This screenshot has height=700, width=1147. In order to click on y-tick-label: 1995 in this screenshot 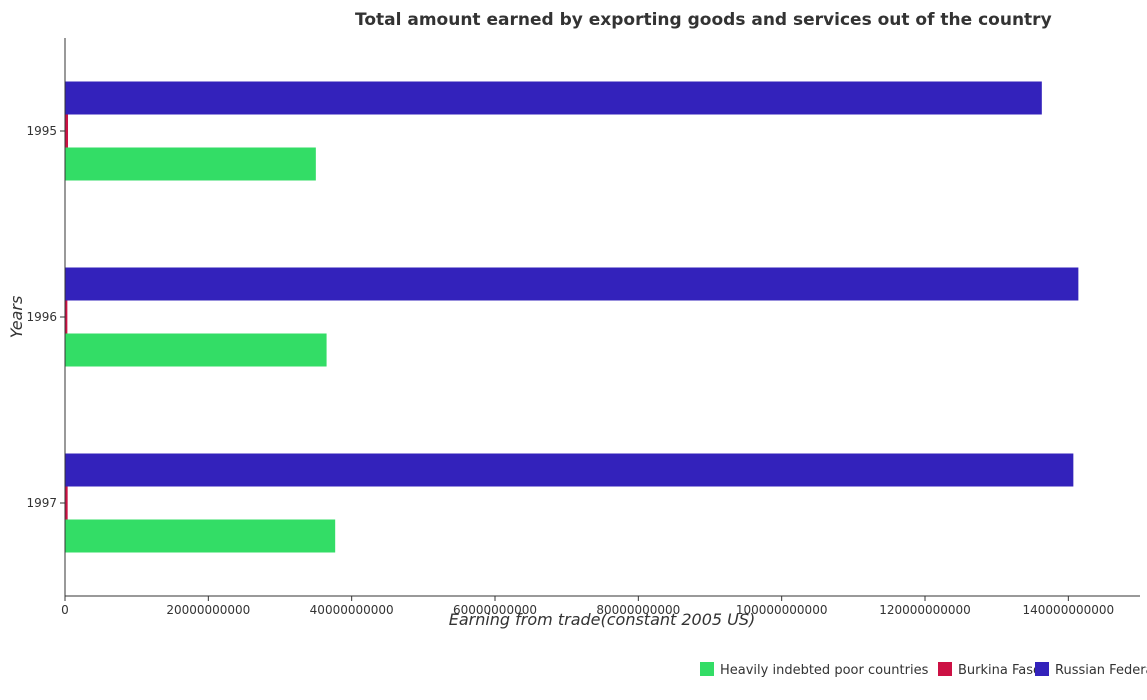, I will do `click(41, 131)`.